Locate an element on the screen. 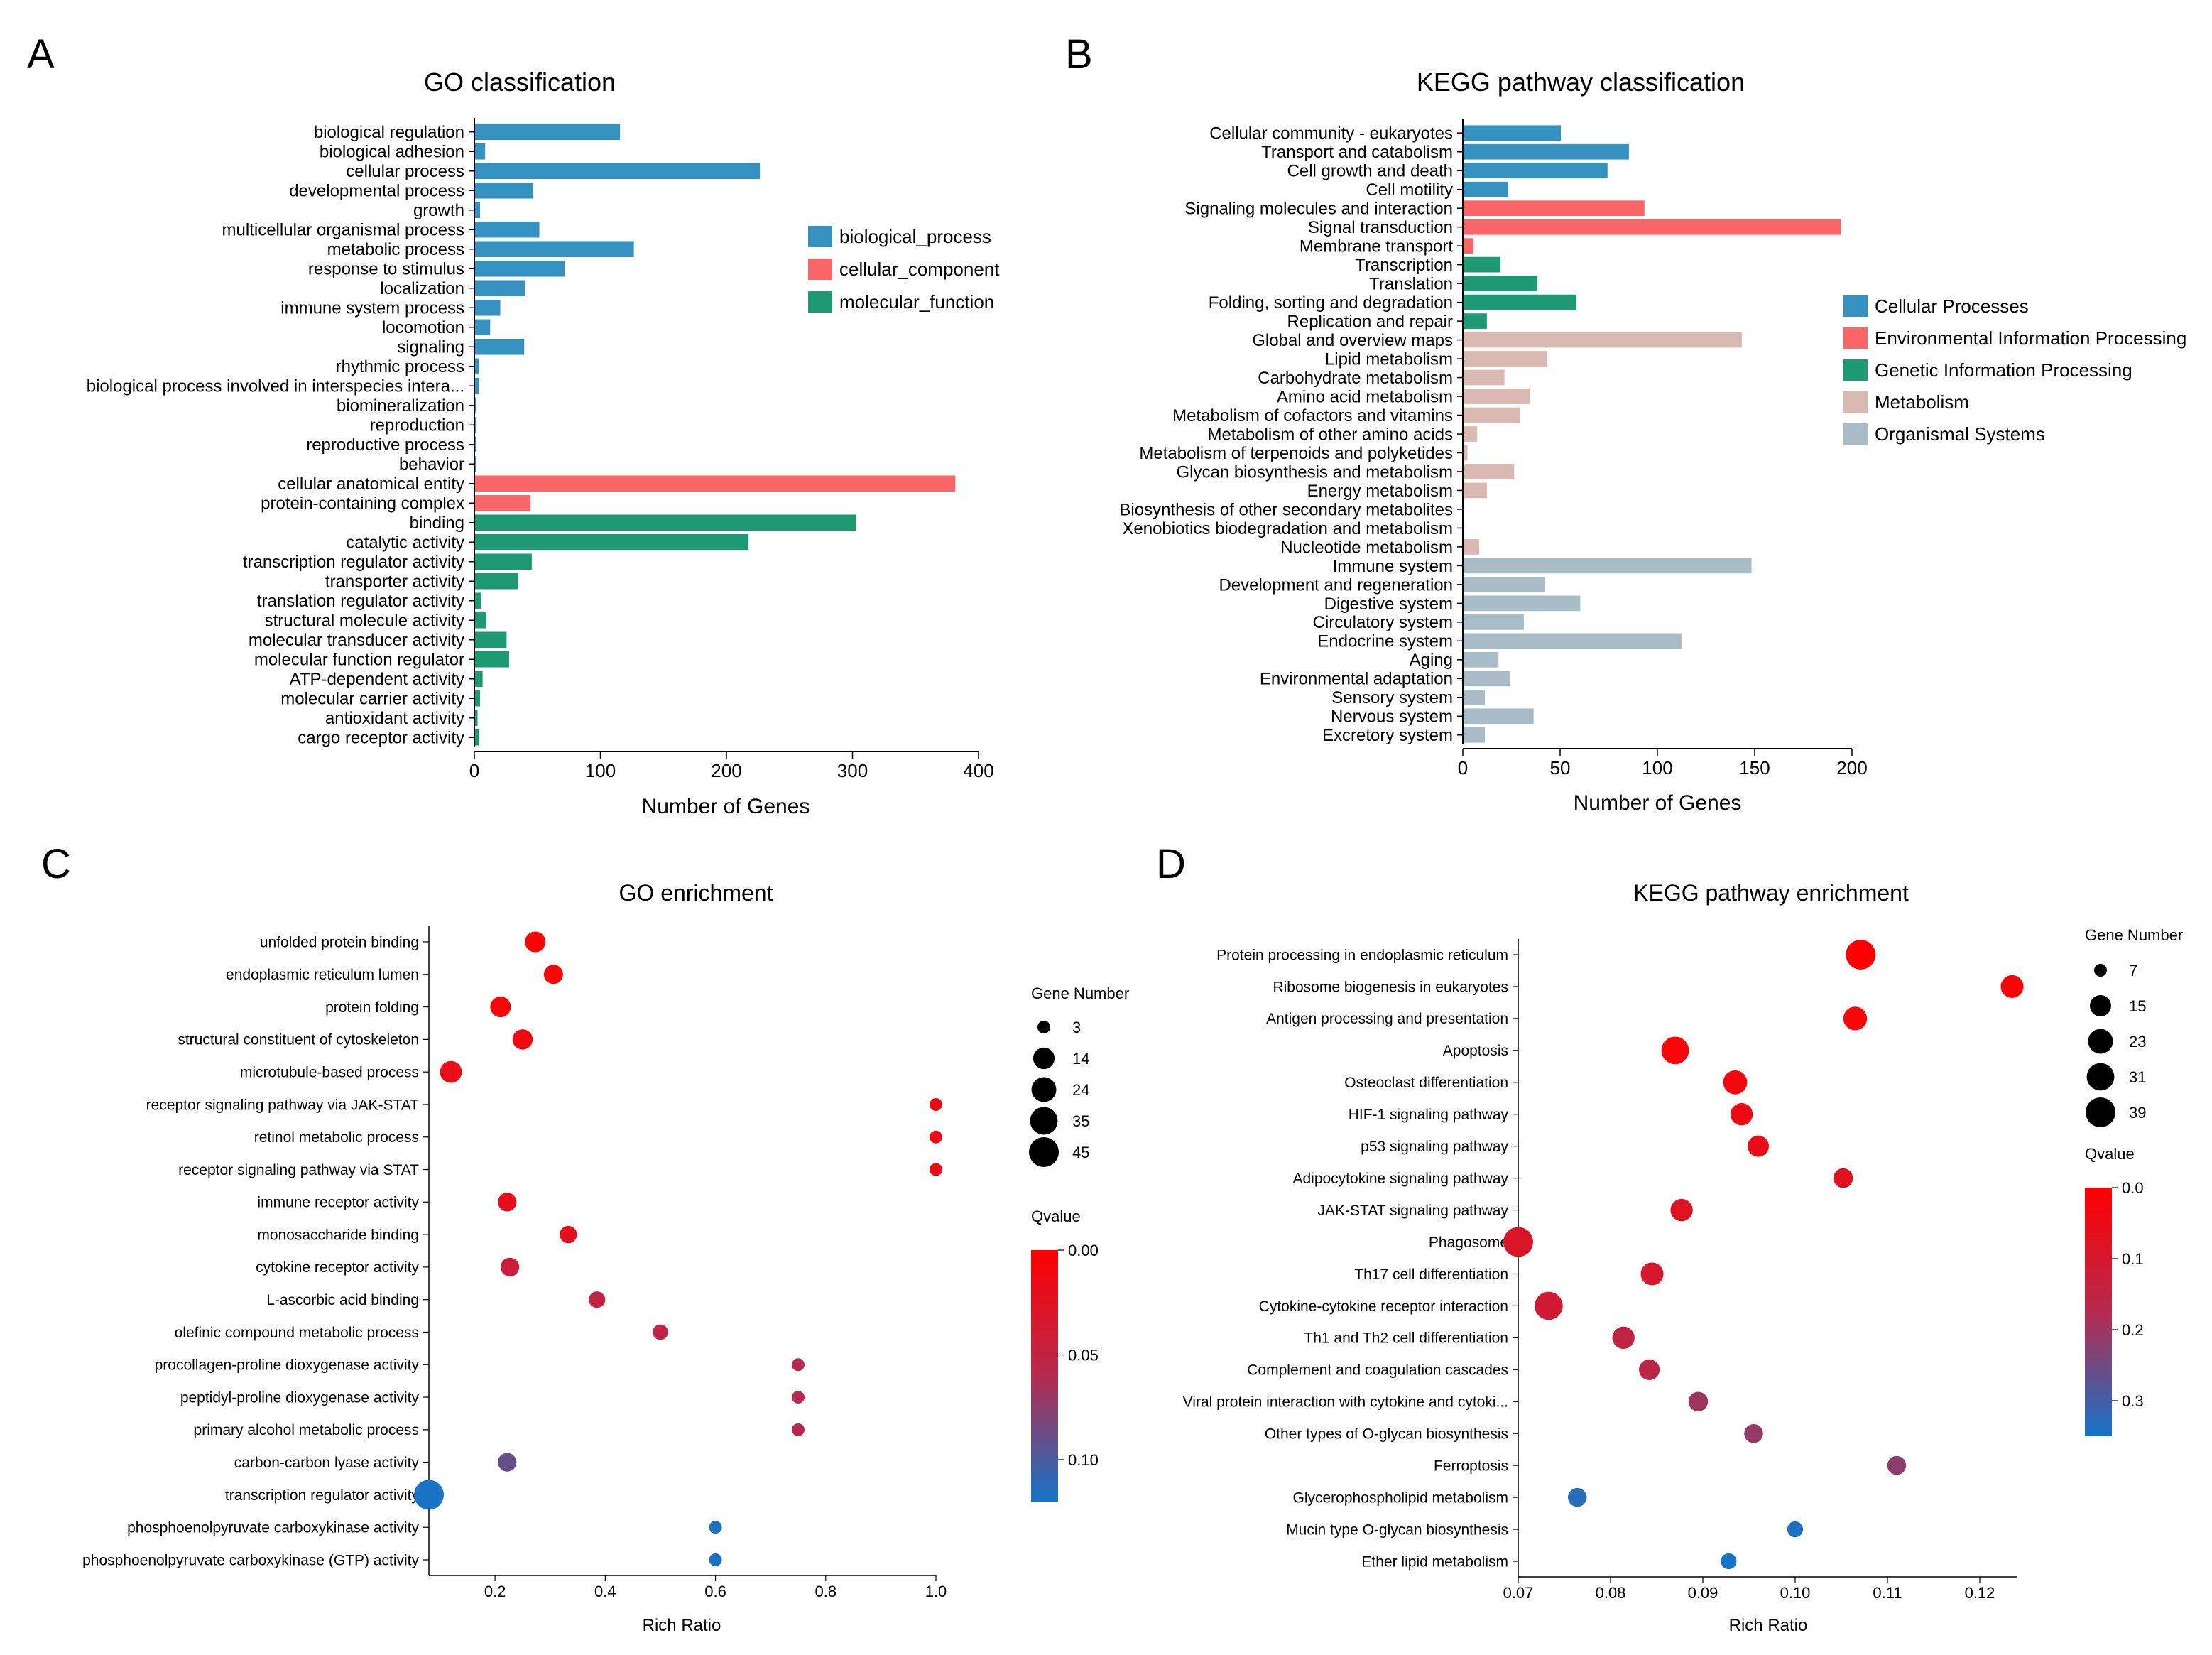  colorbar-tick-label: 0.1 is located at coordinates (2133, 1259).